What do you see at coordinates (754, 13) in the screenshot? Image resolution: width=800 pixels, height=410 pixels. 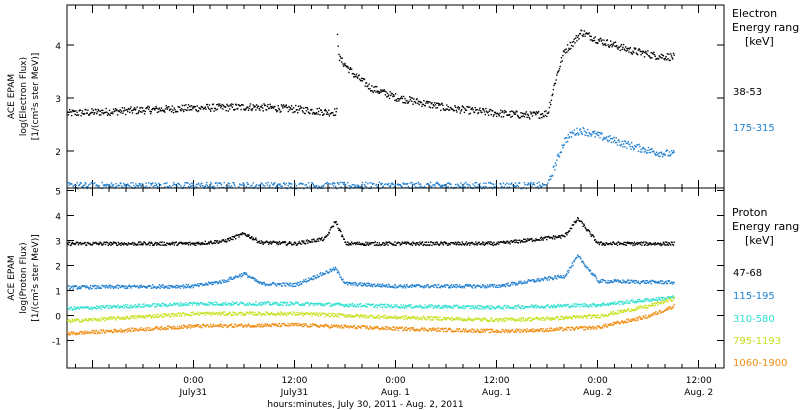 I see `legend-title: Electron` at bounding box center [754, 13].